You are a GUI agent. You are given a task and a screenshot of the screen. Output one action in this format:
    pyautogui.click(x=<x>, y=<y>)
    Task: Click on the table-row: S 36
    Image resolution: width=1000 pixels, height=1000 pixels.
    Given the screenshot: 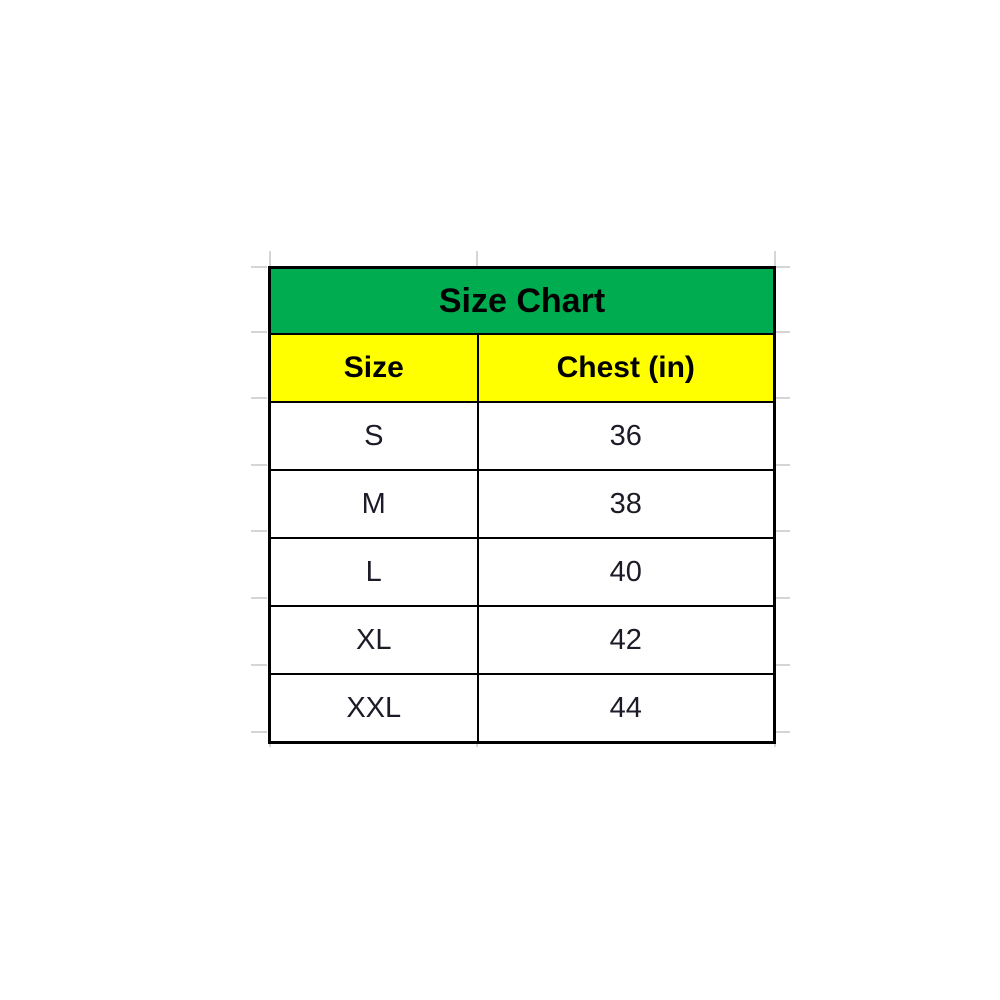 What is the action you would take?
    pyautogui.click(x=522, y=436)
    